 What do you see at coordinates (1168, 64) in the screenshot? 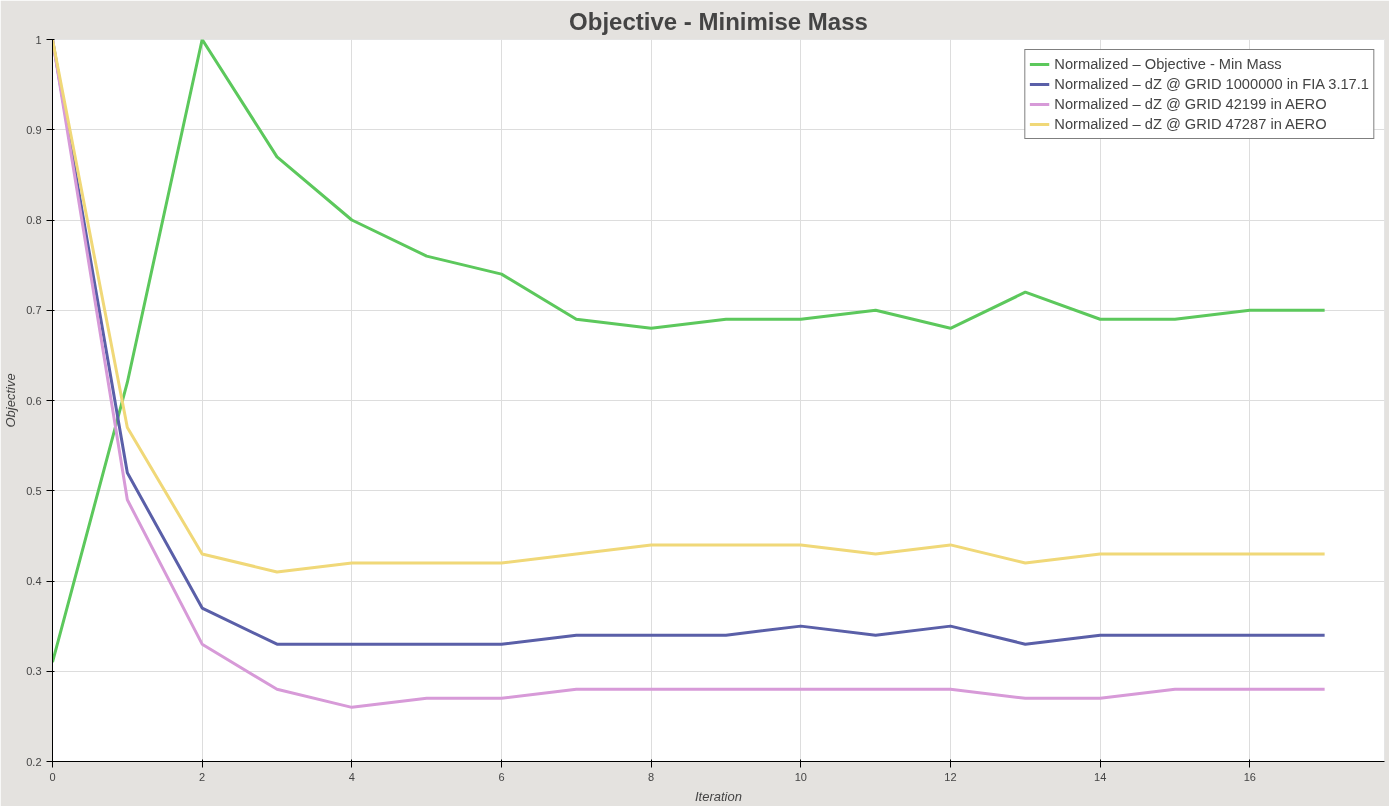
I see `legend-label: Normalized – Objective - Min Mass` at bounding box center [1168, 64].